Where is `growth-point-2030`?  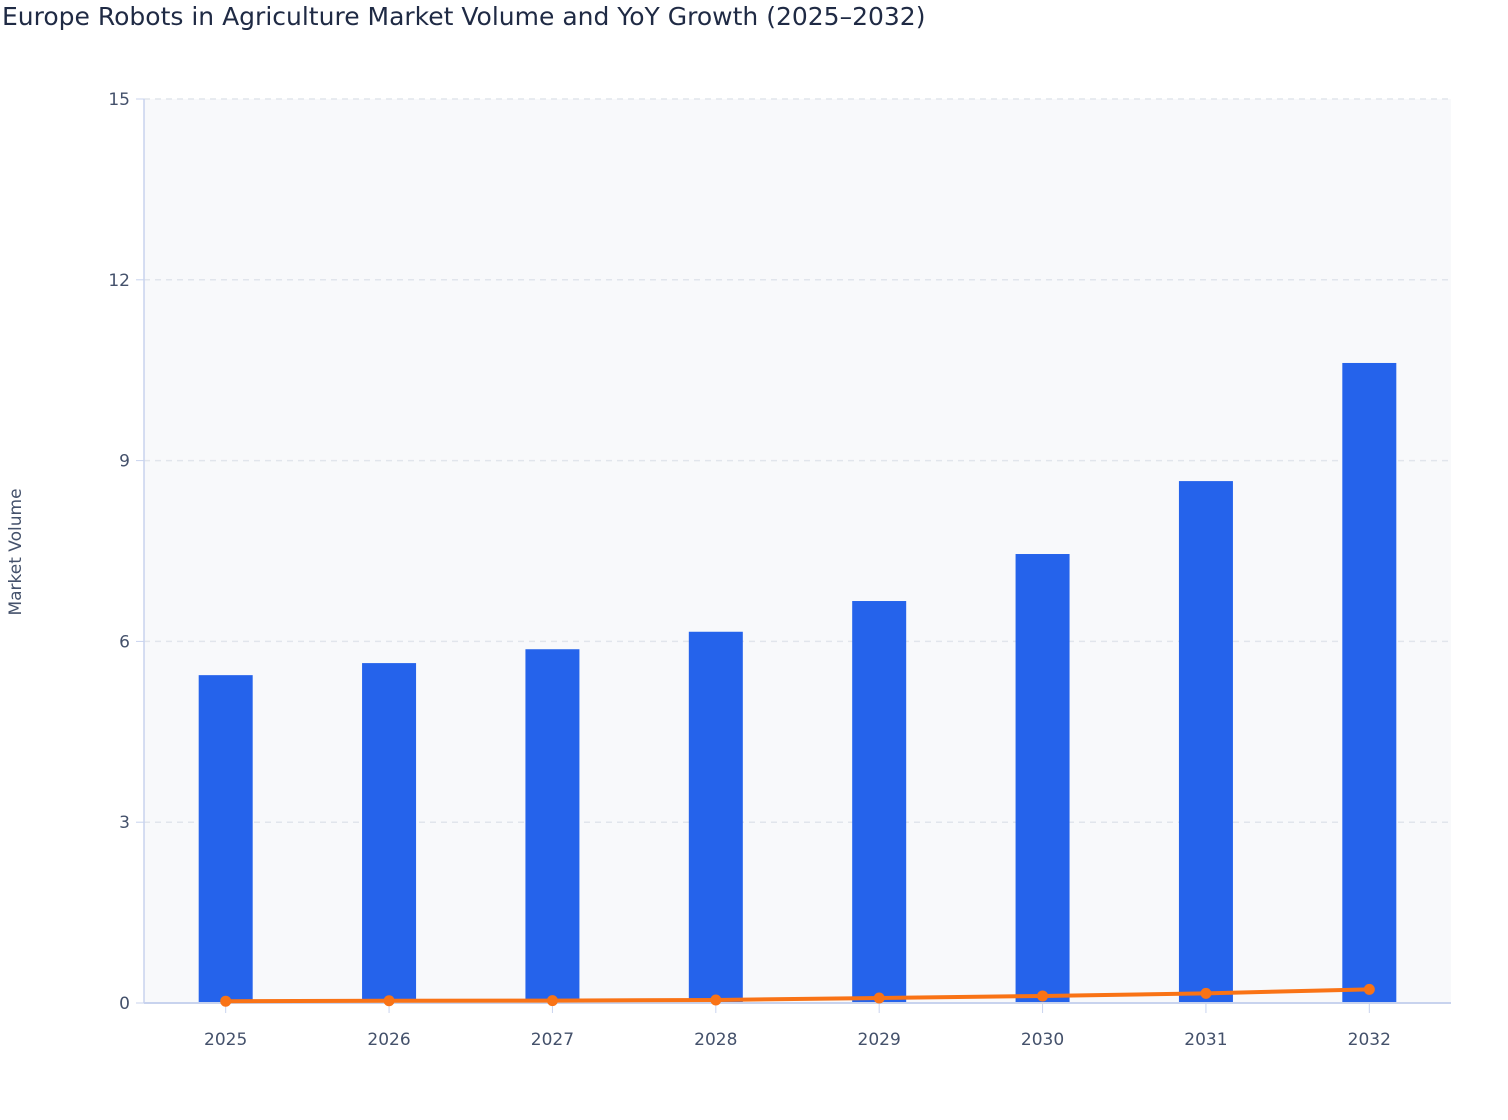
growth-point-2030 is located at coordinates (1043, 996).